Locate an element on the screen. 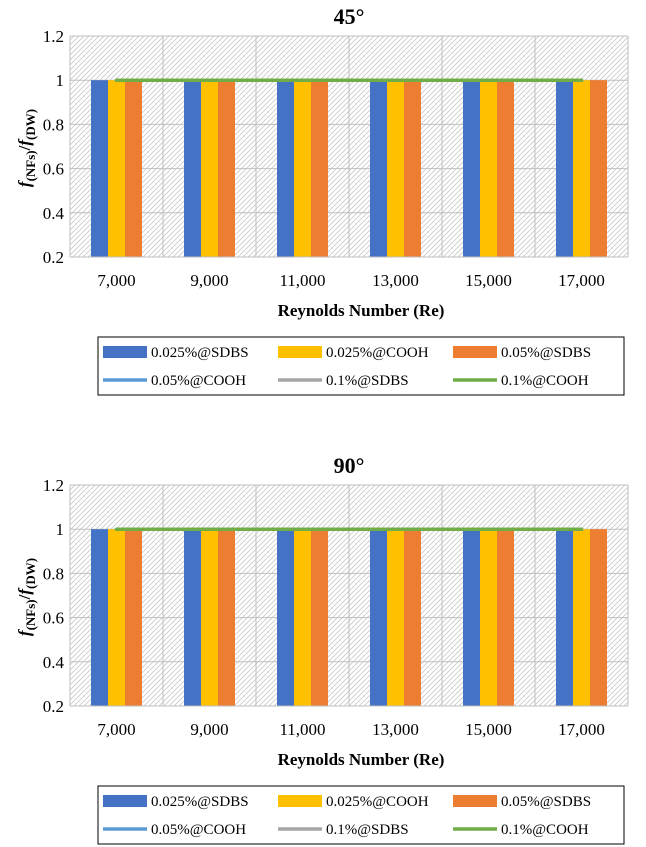 The image size is (646, 847). chart-title: 45° is located at coordinates (349, 16).